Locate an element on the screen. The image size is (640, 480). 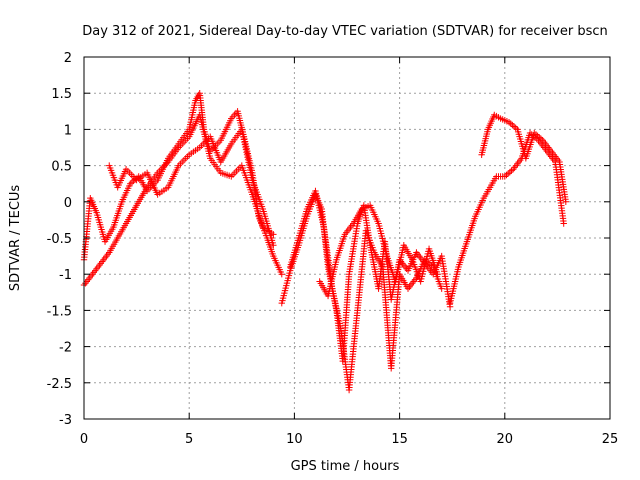
x-tick-label: 15 is located at coordinates (399, 439).